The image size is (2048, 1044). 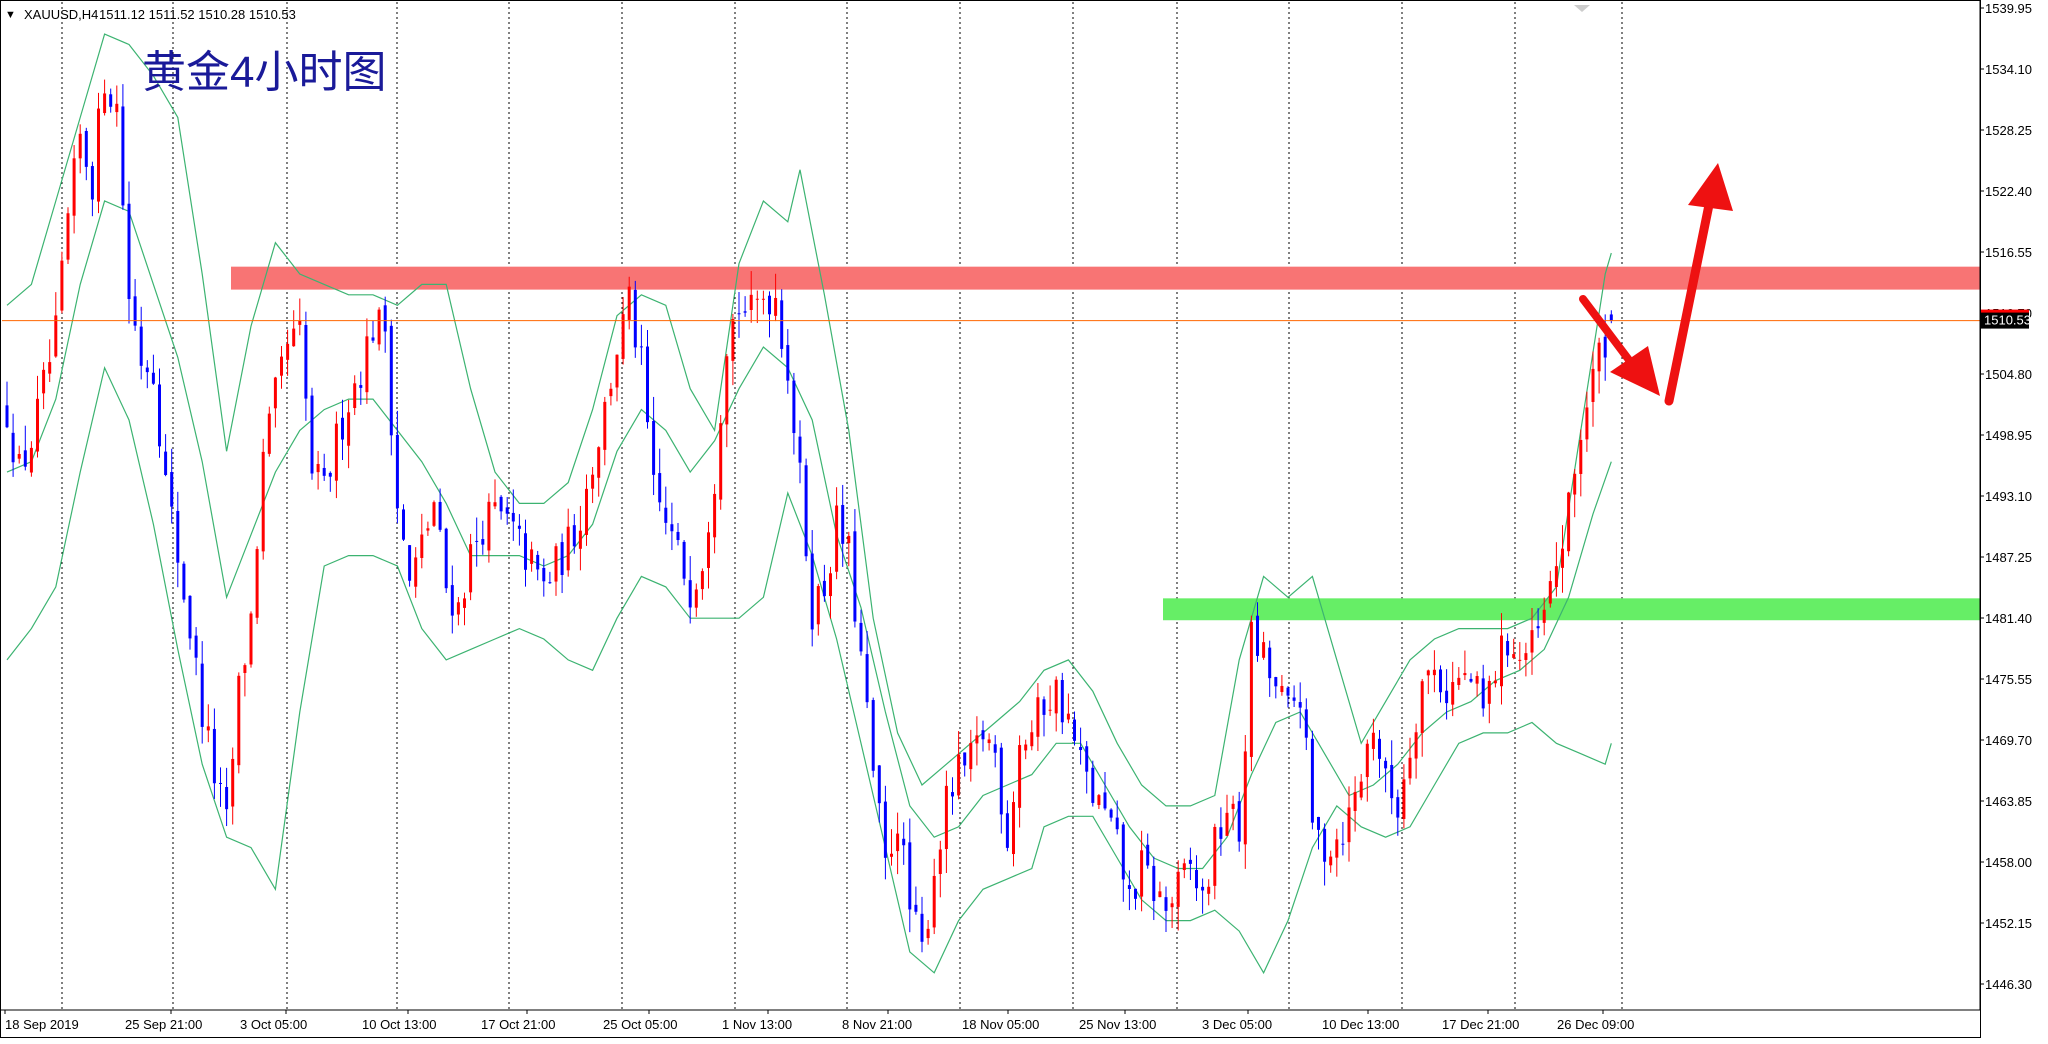 What do you see at coordinates (2008, 191) in the screenshot?
I see `y-tick-label: 1522.40` at bounding box center [2008, 191].